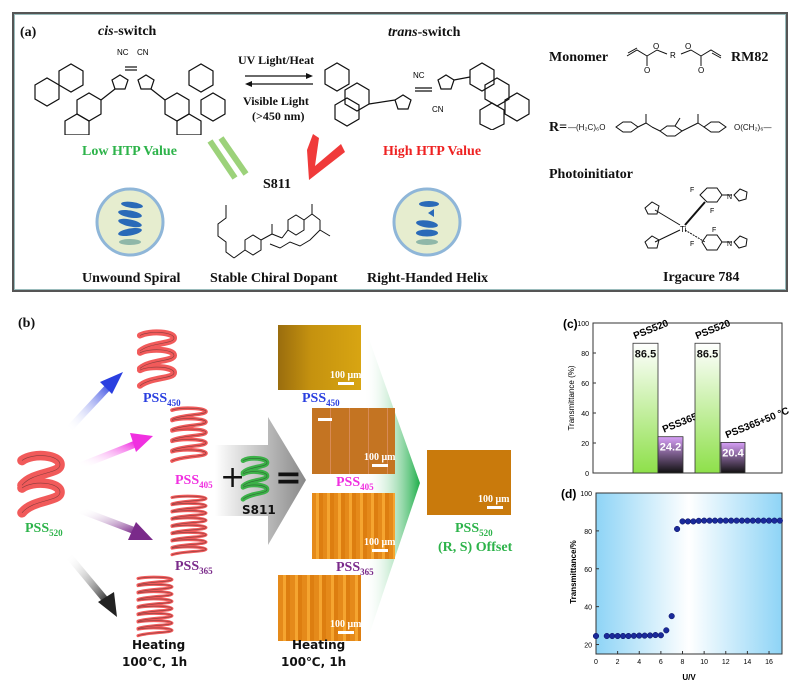  Describe the element at coordinates (704, 662) in the screenshot. I see `x-tick-label: 10` at that location.